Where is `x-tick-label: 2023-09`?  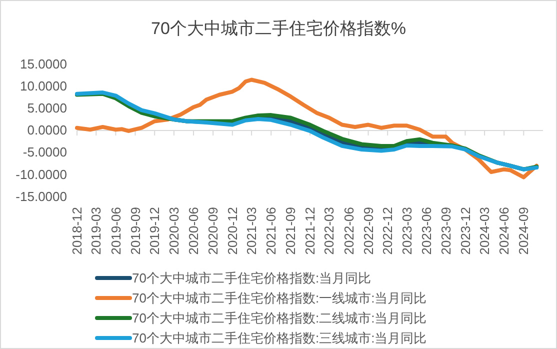
x-tick-label: 2023-09 is located at coordinates (446, 231).